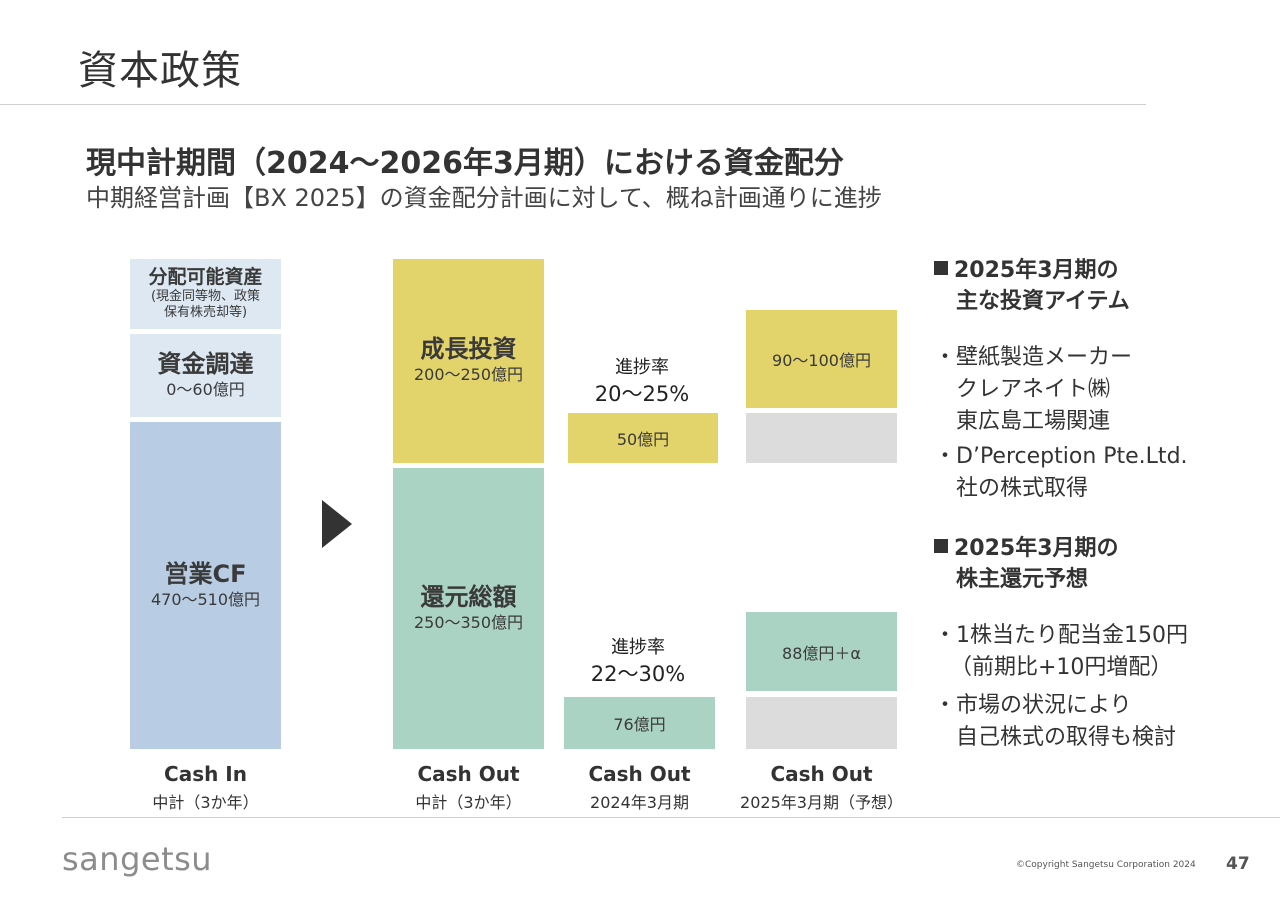 The image size is (1280, 904). What do you see at coordinates (639, 787) in the screenshot?
I see `cash-out-2024-label: Cash Out 2024年3月期` at bounding box center [639, 787].